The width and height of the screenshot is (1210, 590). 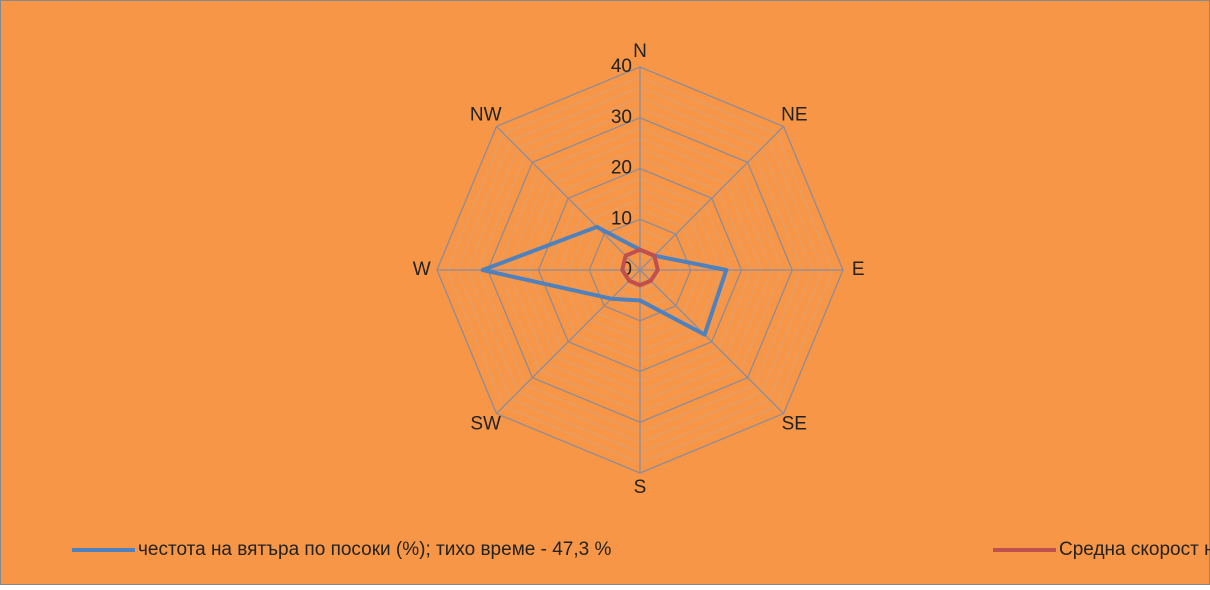 What do you see at coordinates (422, 269) in the screenshot?
I see `category-label: W` at bounding box center [422, 269].